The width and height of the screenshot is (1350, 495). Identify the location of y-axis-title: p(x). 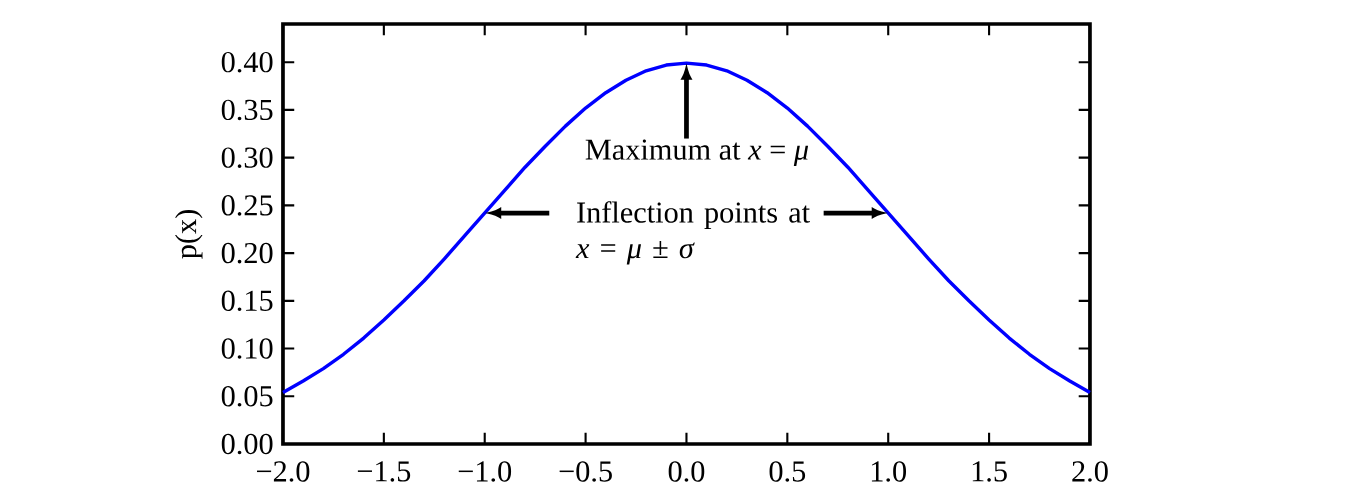
(189, 234).